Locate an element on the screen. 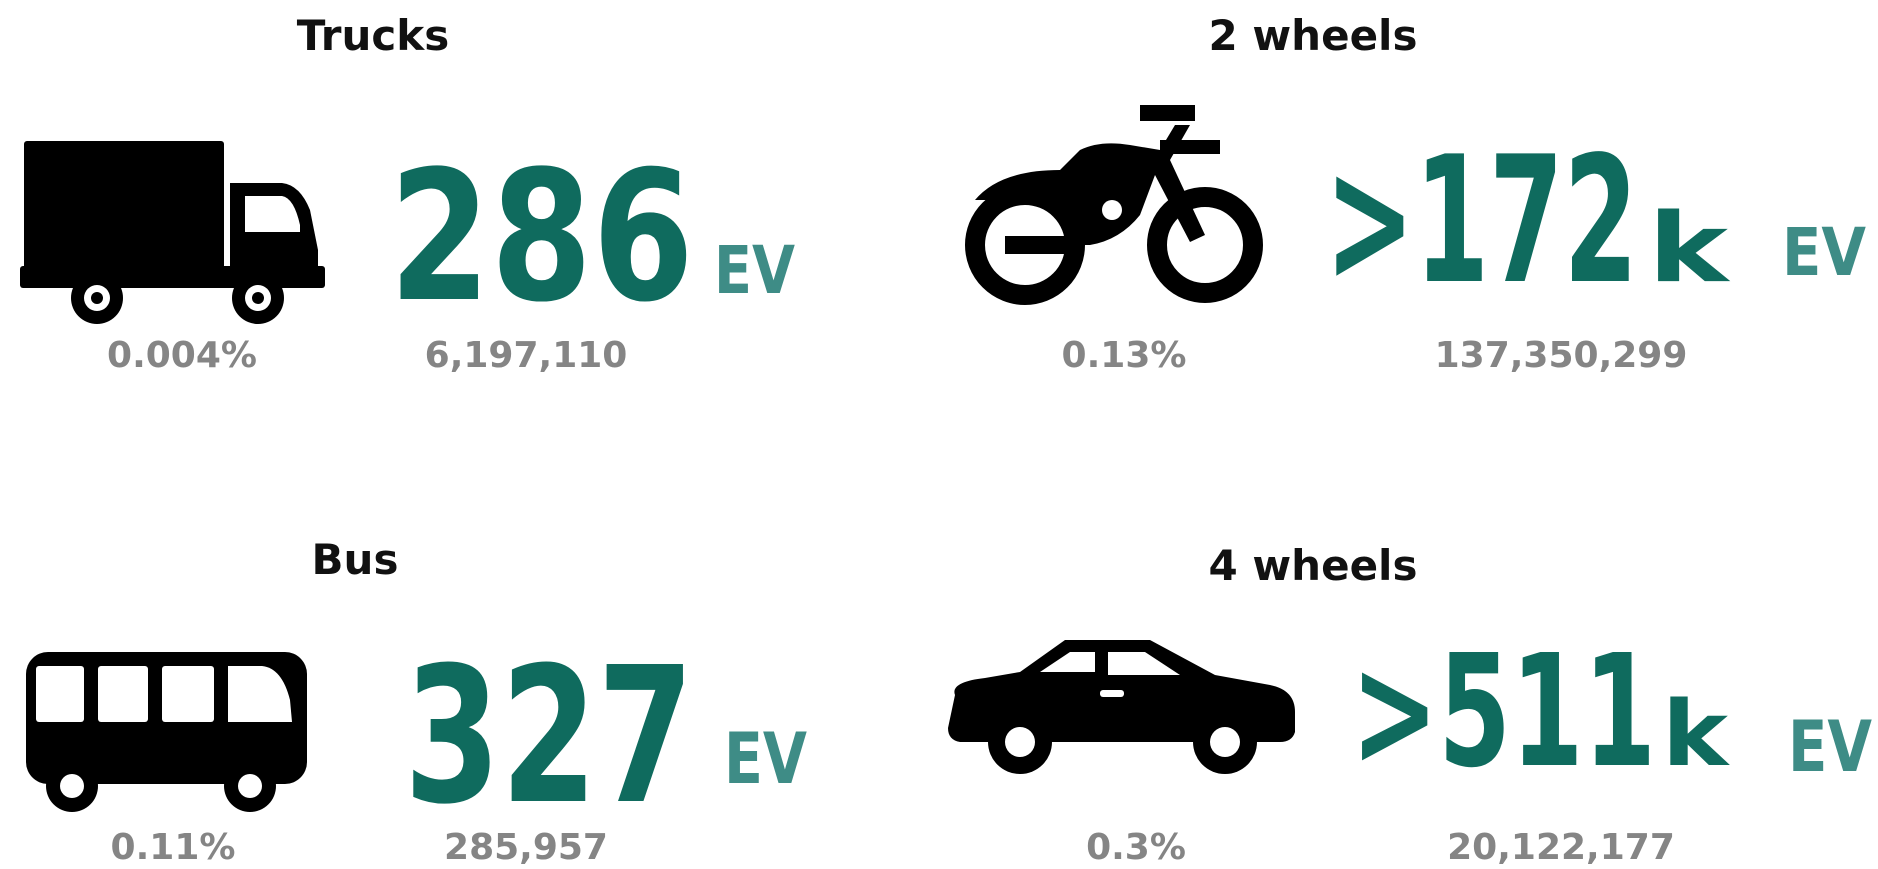  vehicle-total: 20,122,177 is located at coordinates (1561, 847).